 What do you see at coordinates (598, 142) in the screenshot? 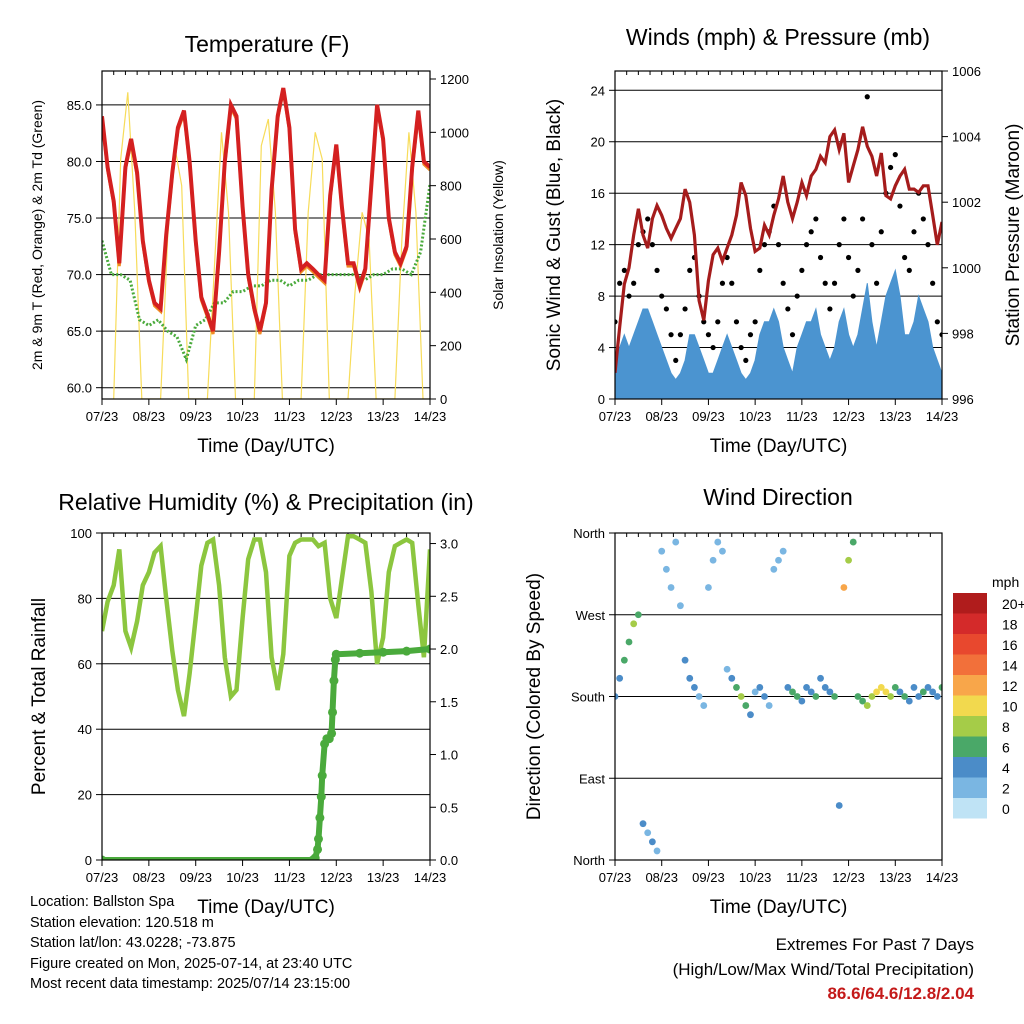
I see `y-tick-label: 20` at bounding box center [598, 142].